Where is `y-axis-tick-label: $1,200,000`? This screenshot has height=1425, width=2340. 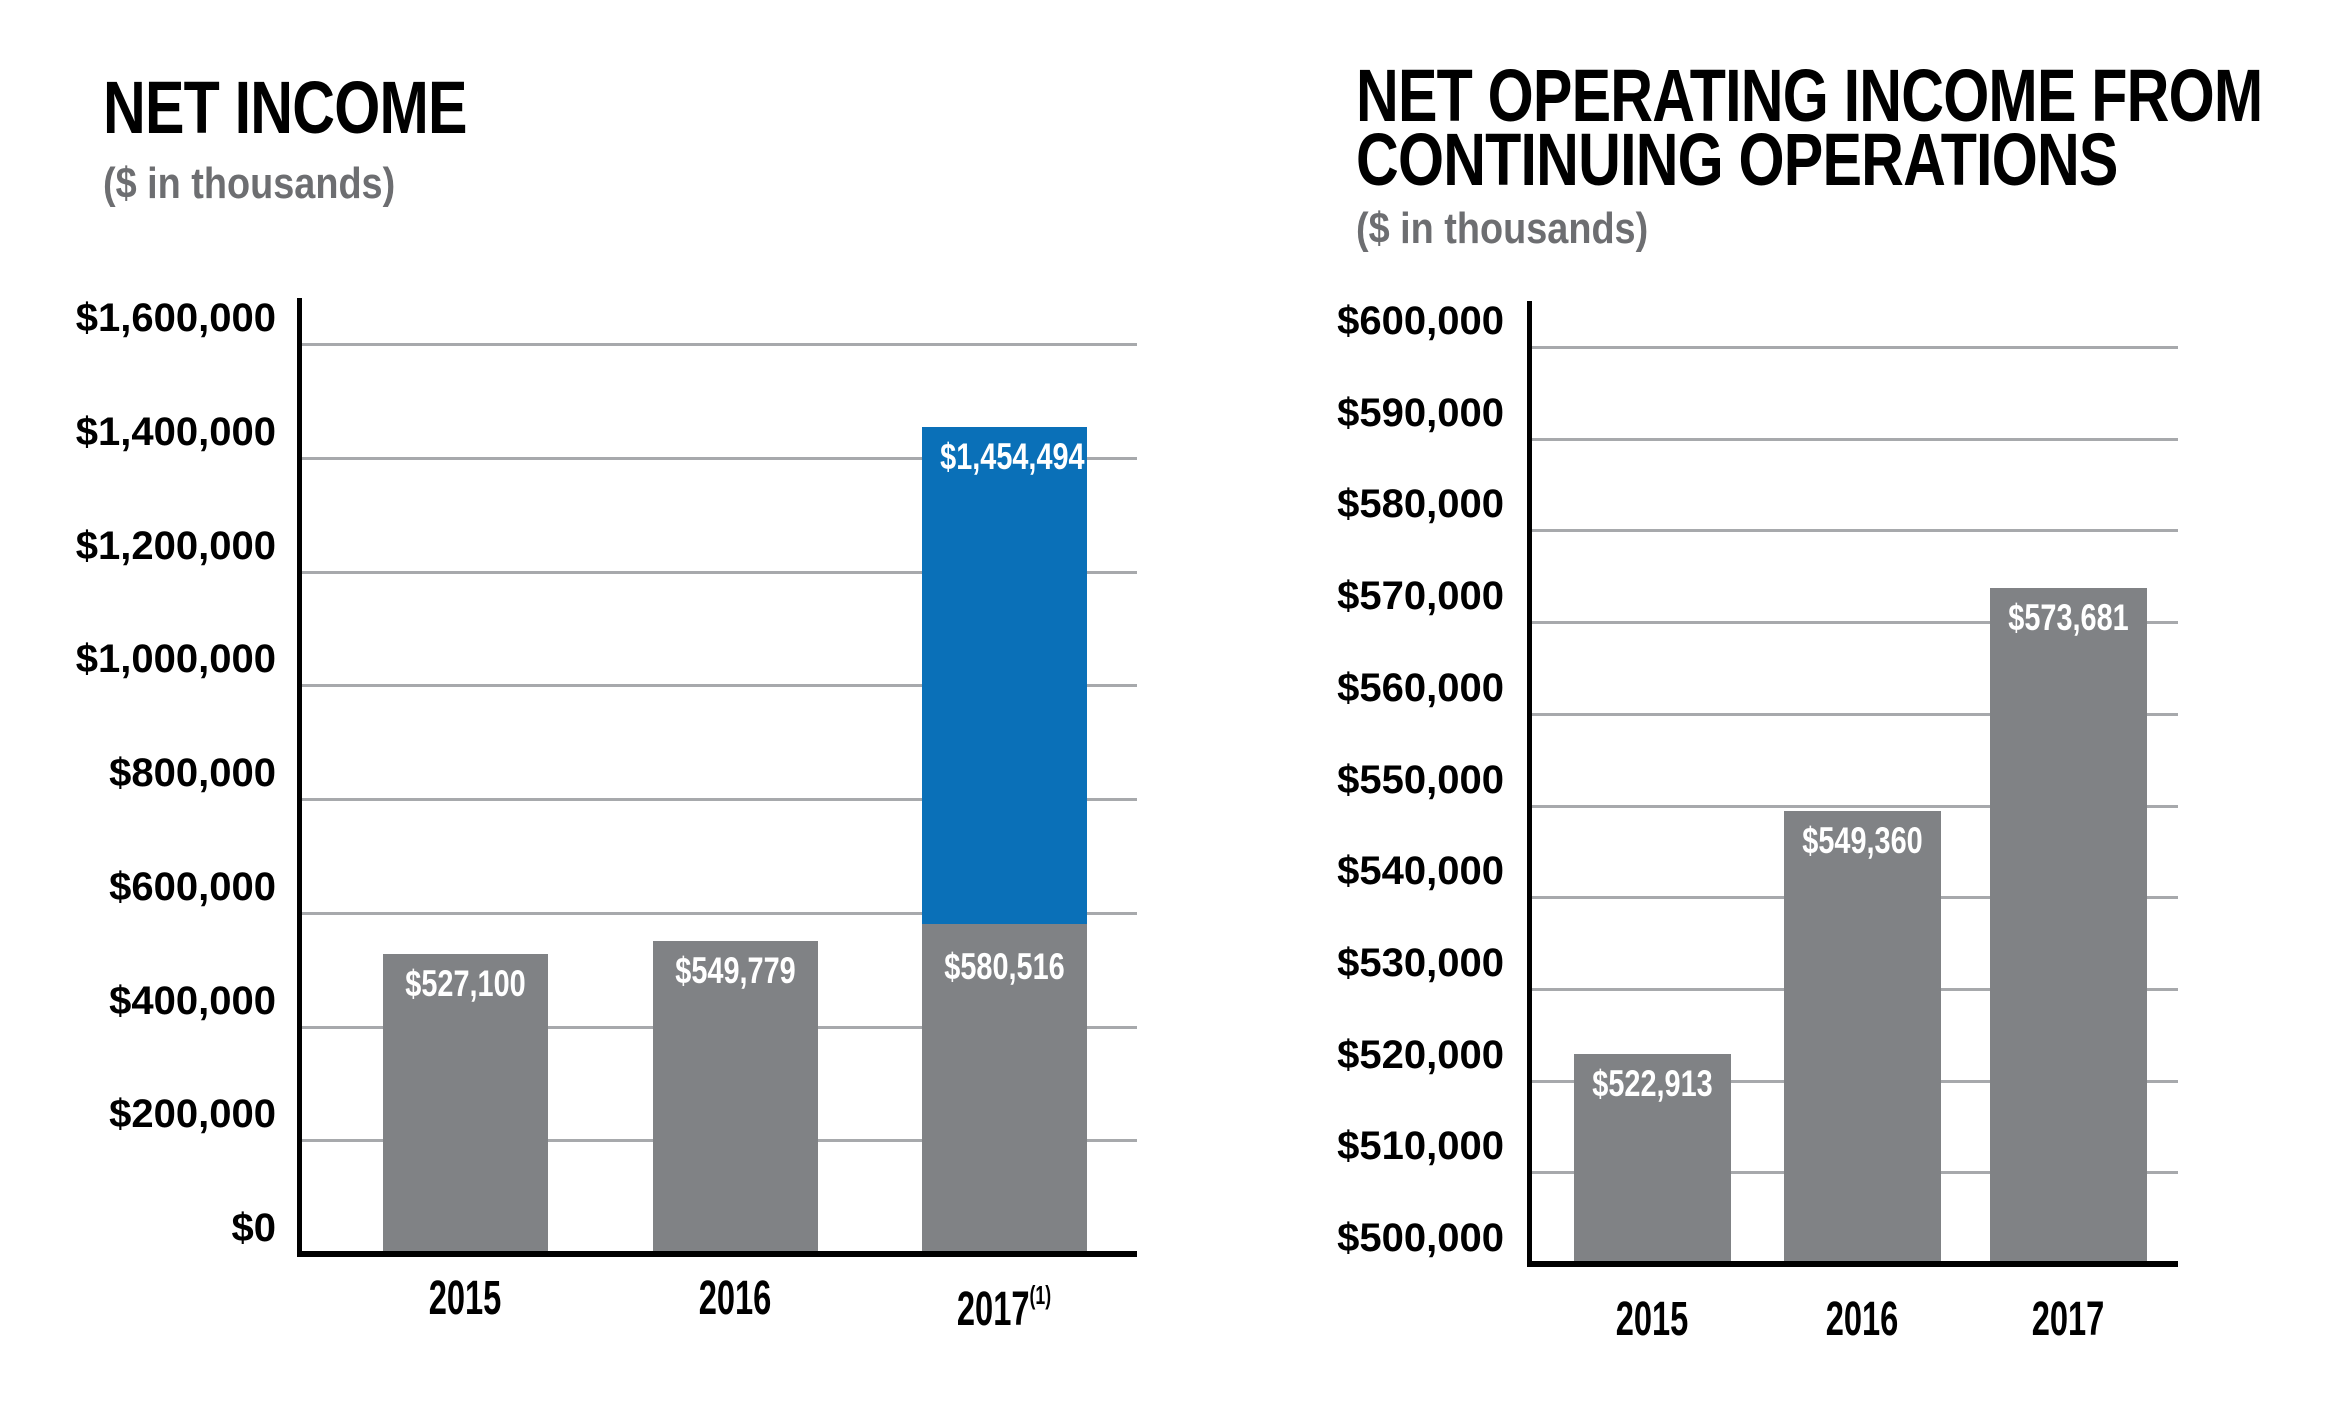 y-axis-tick-label: $1,200,000 is located at coordinates (175, 546).